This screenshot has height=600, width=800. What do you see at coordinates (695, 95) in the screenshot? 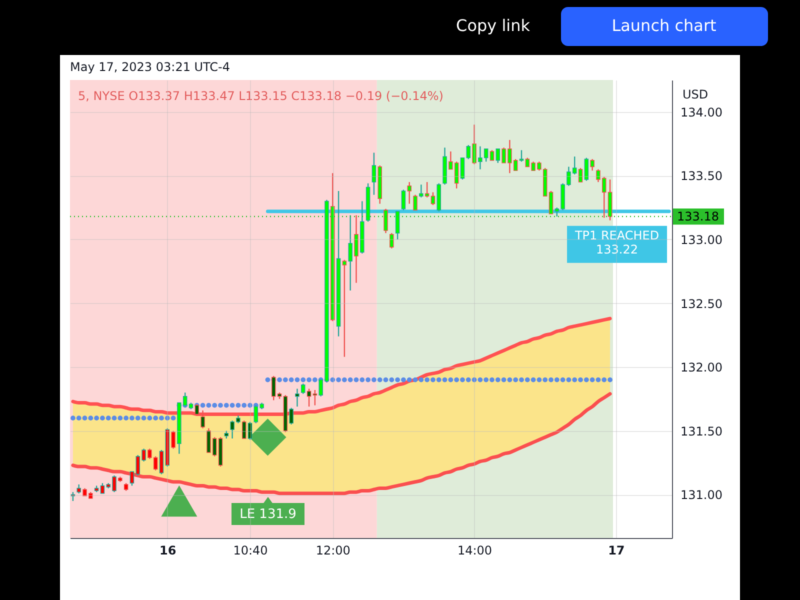
I see `y-axis-title: USD` at bounding box center [695, 95].